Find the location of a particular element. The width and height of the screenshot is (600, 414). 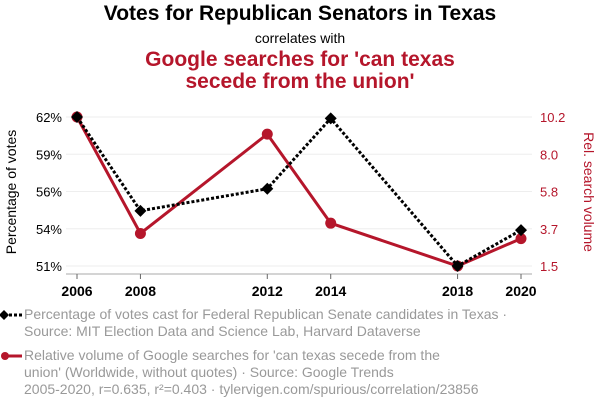

y-axis-left: 62% 59% 56% 54% 51% is located at coordinates (49, 192).